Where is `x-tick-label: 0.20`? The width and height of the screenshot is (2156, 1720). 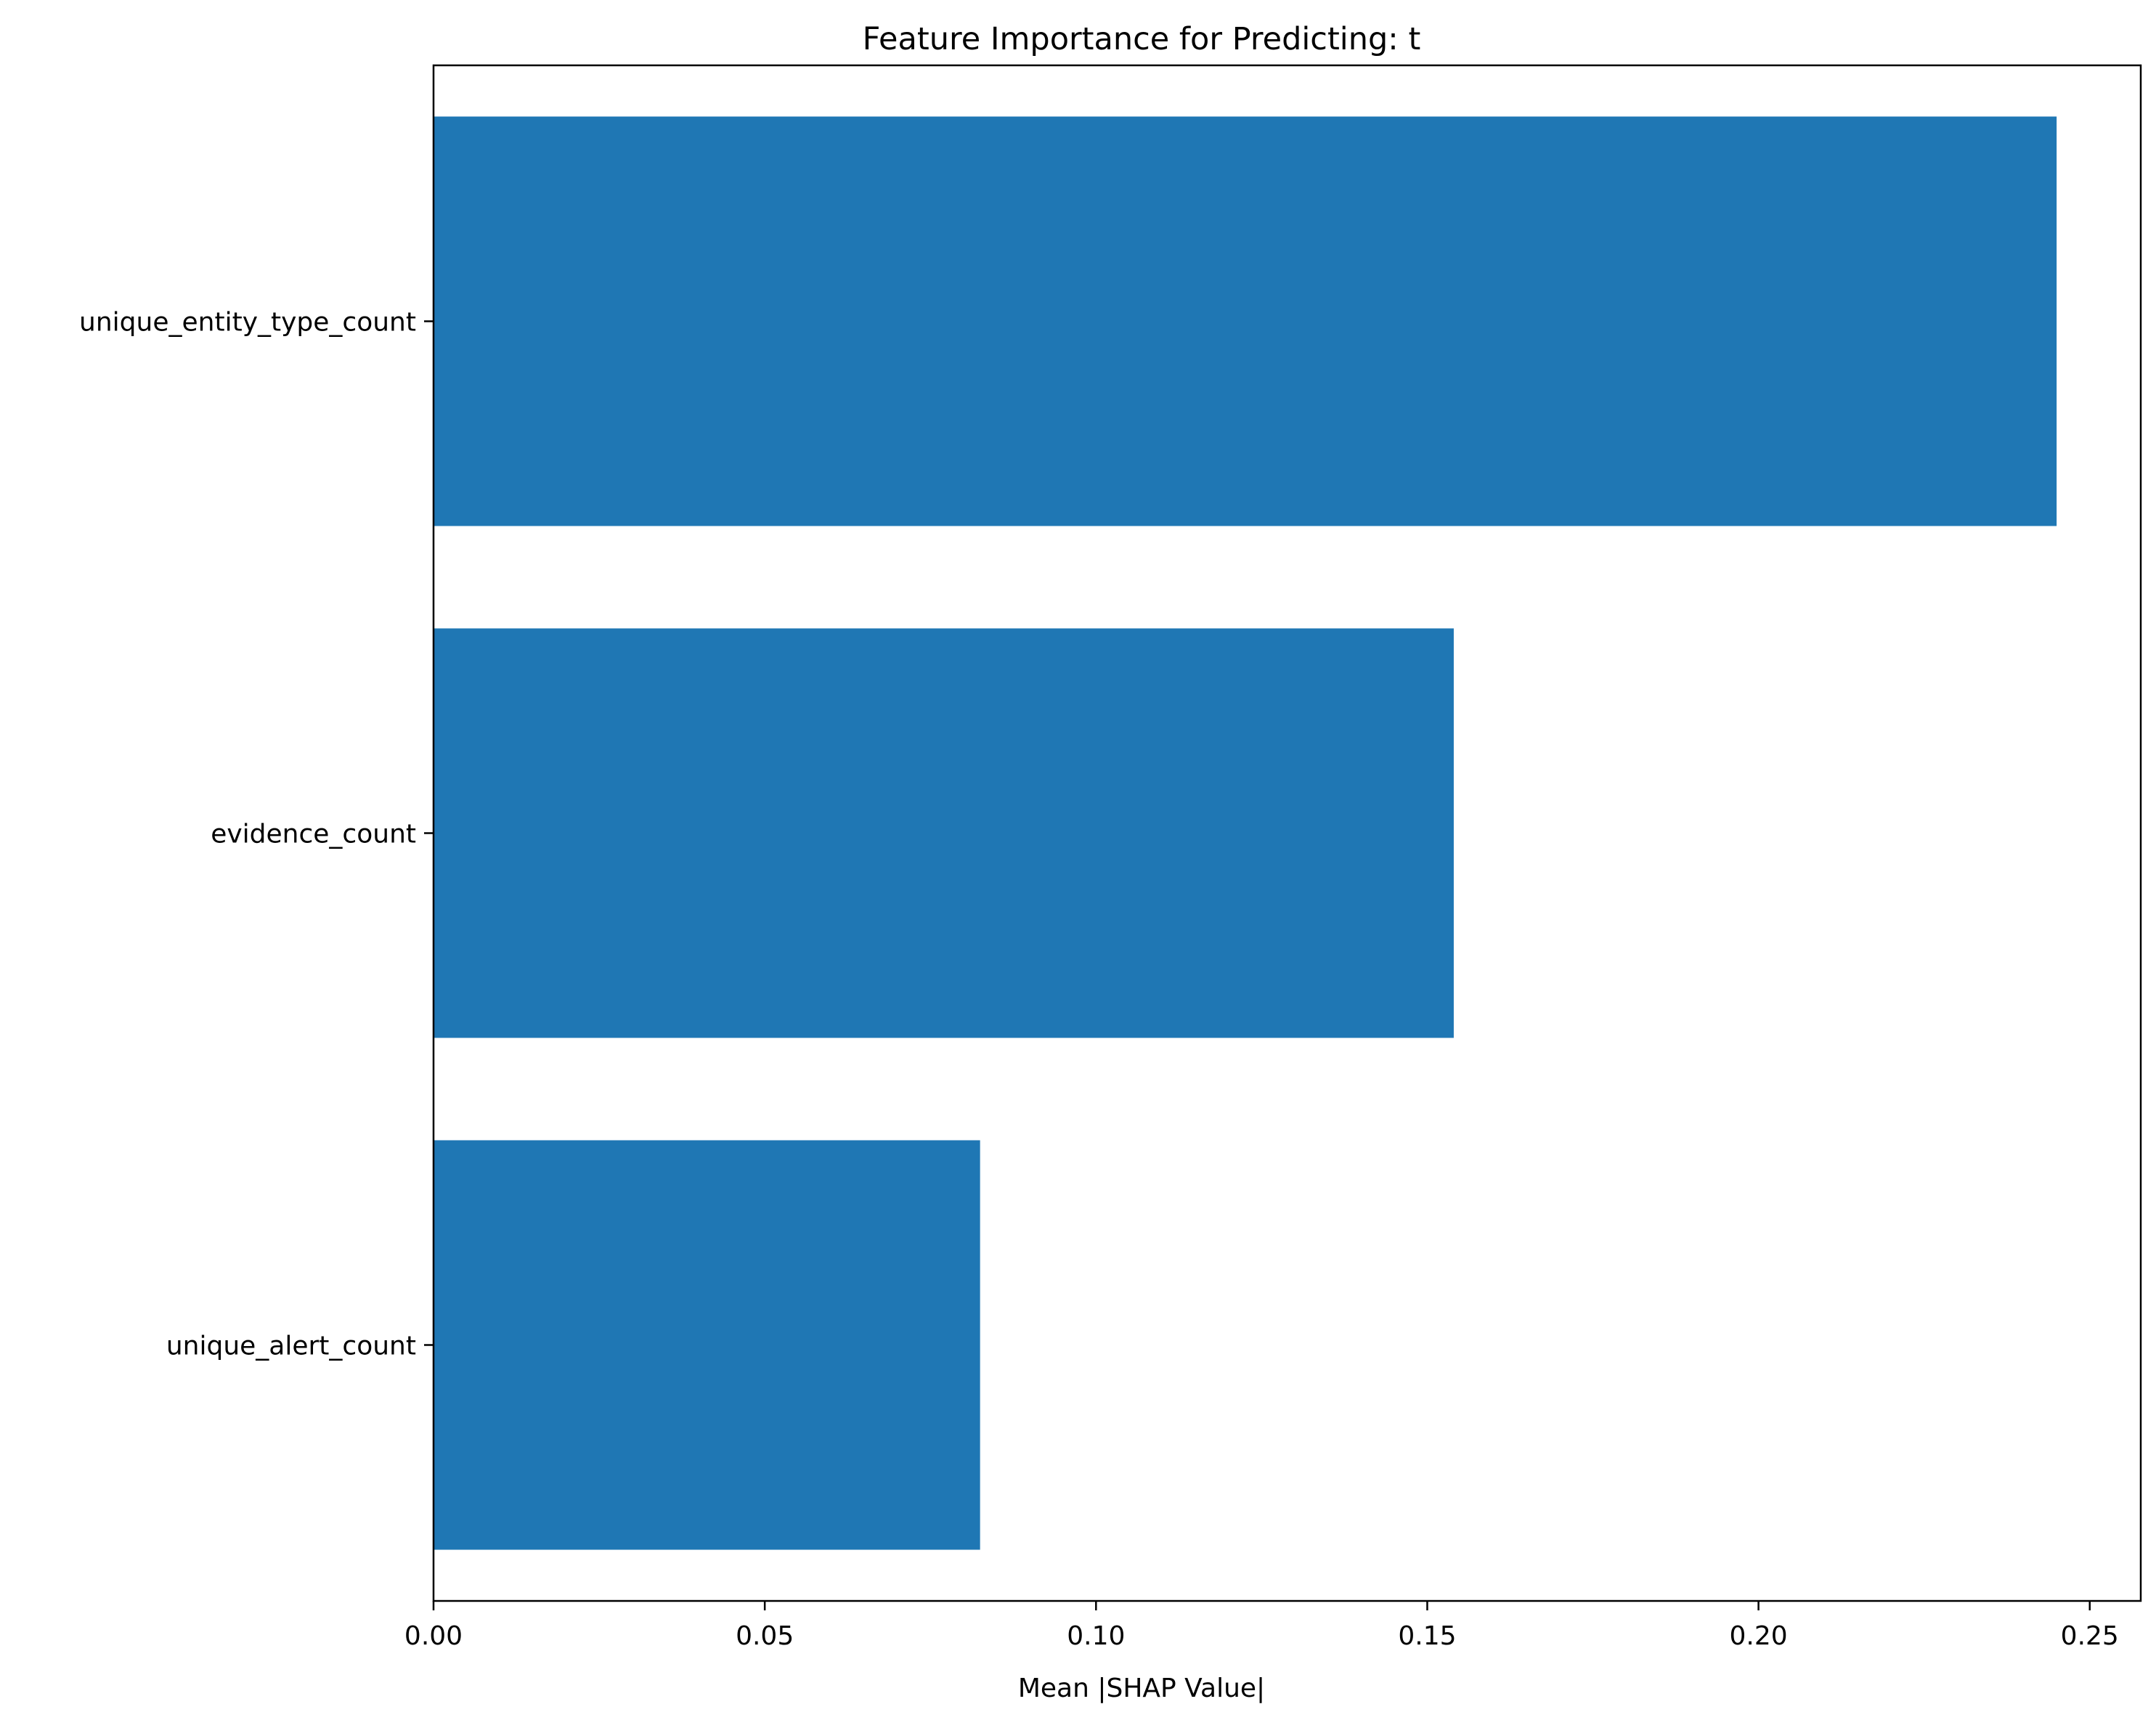 x-tick-label: 0.20 is located at coordinates (1759, 1636).